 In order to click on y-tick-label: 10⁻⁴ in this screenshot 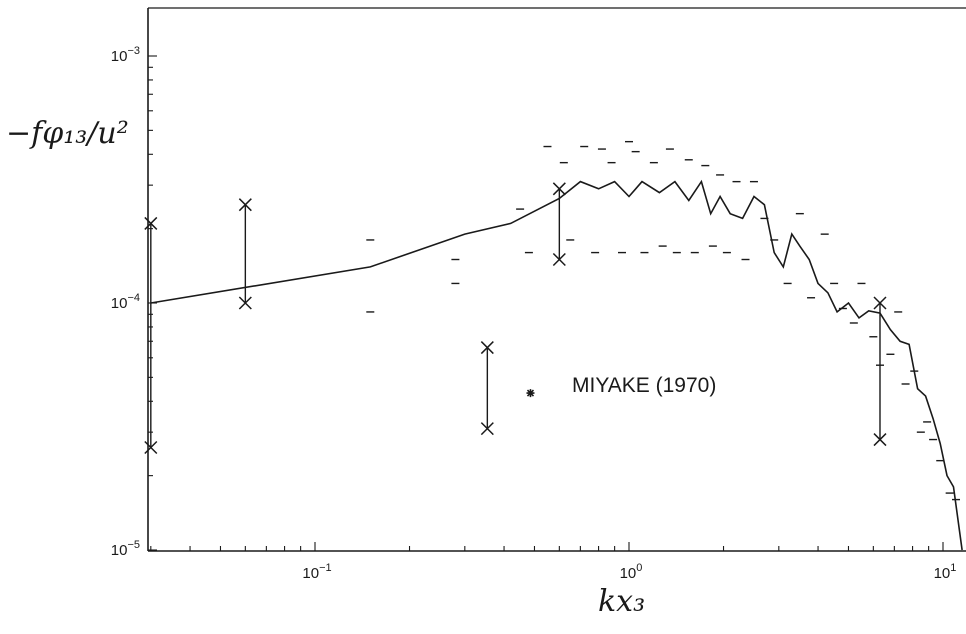, I will do `click(125, 302)`.